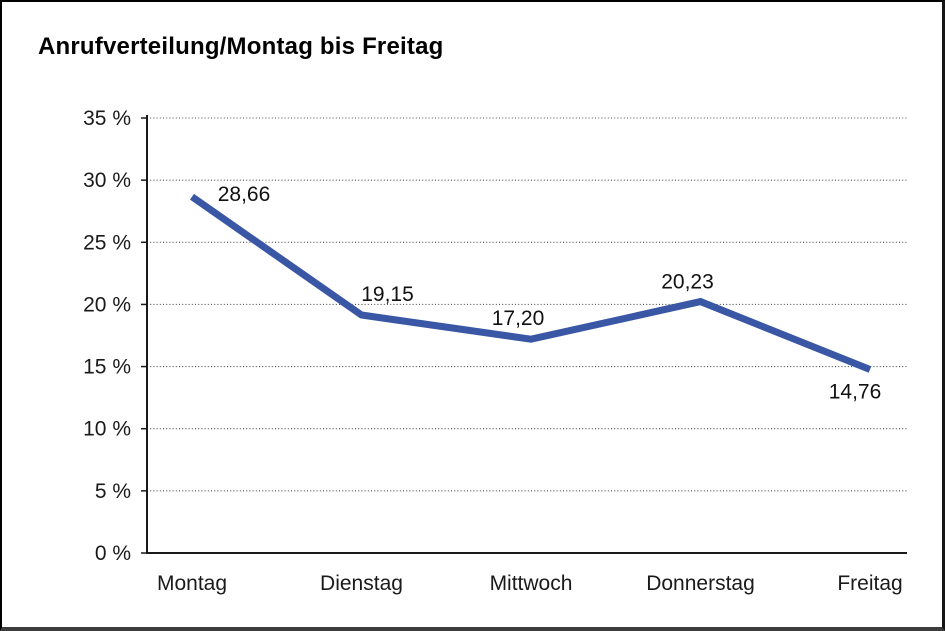  I want to click on data-point-label: 19,15, so click(387, 294).